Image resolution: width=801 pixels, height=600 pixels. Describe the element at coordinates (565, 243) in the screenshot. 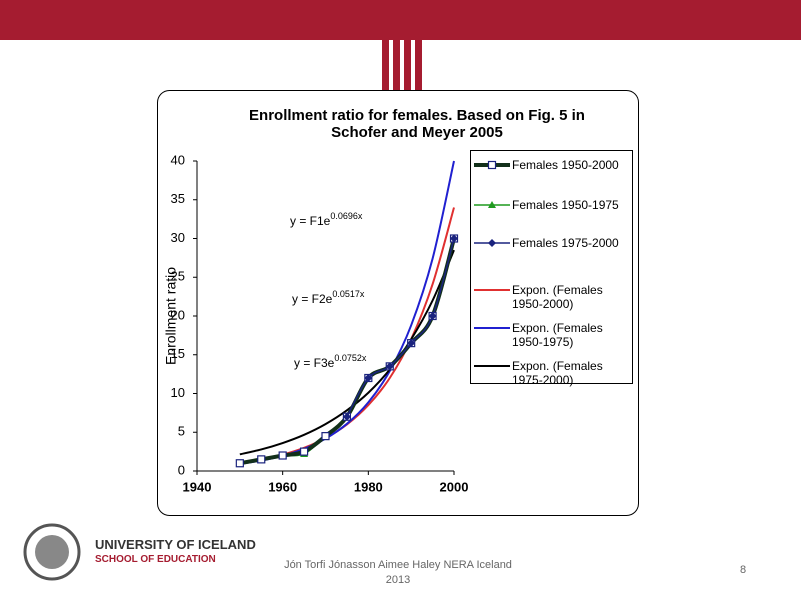

I see `legend-label: Females 1975-2000` at that location.